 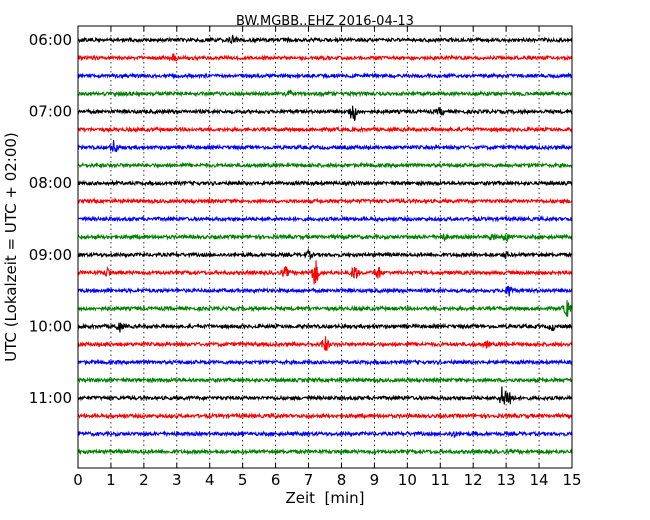 What do you see at coordinates (50, 326) in the screenshot?
I see `y-tick-label: 10:00` at bounding box center [50, 326].